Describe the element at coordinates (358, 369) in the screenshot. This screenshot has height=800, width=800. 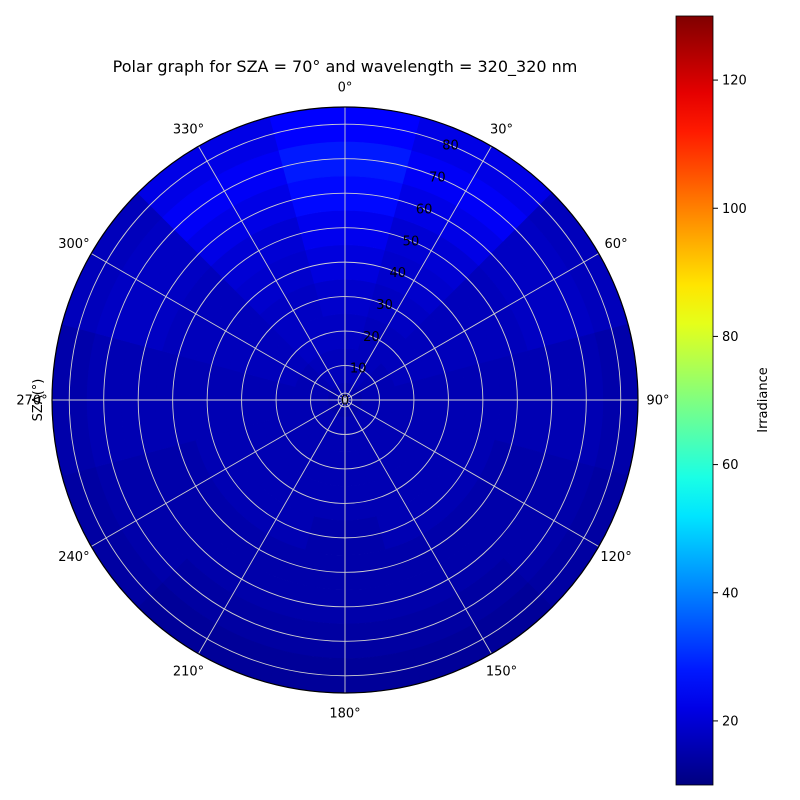
I see `radial-tick-label: 10` at that location.